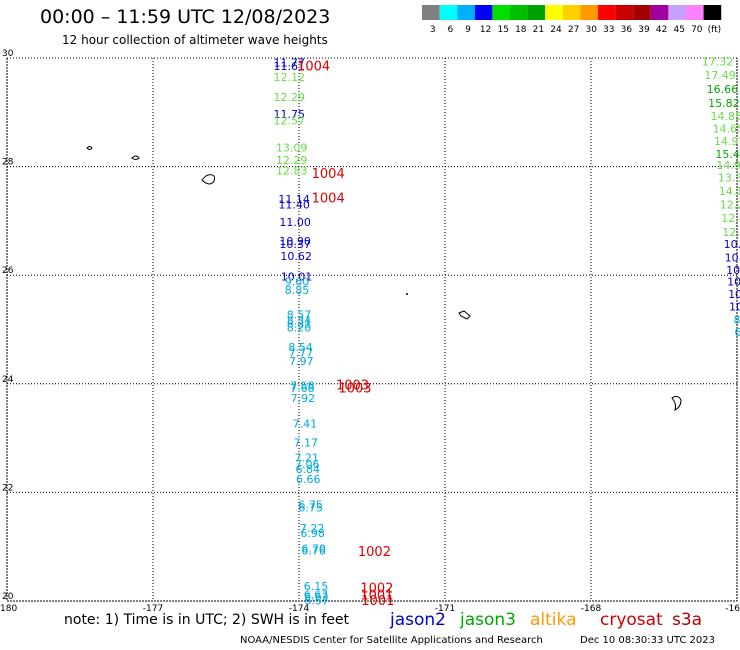 This screenshot has width=740, height=650. Describe the element at coordinates (644, 30) in the screenshot. I see `legend-label: 39` at that location.